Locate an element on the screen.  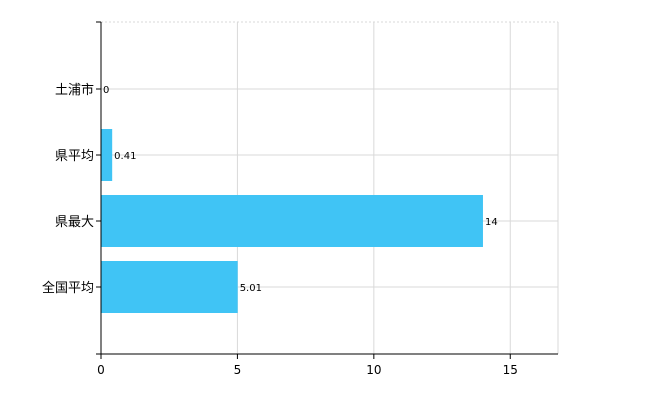
category-label: 土浦市 is located at coordinates (74, 90).